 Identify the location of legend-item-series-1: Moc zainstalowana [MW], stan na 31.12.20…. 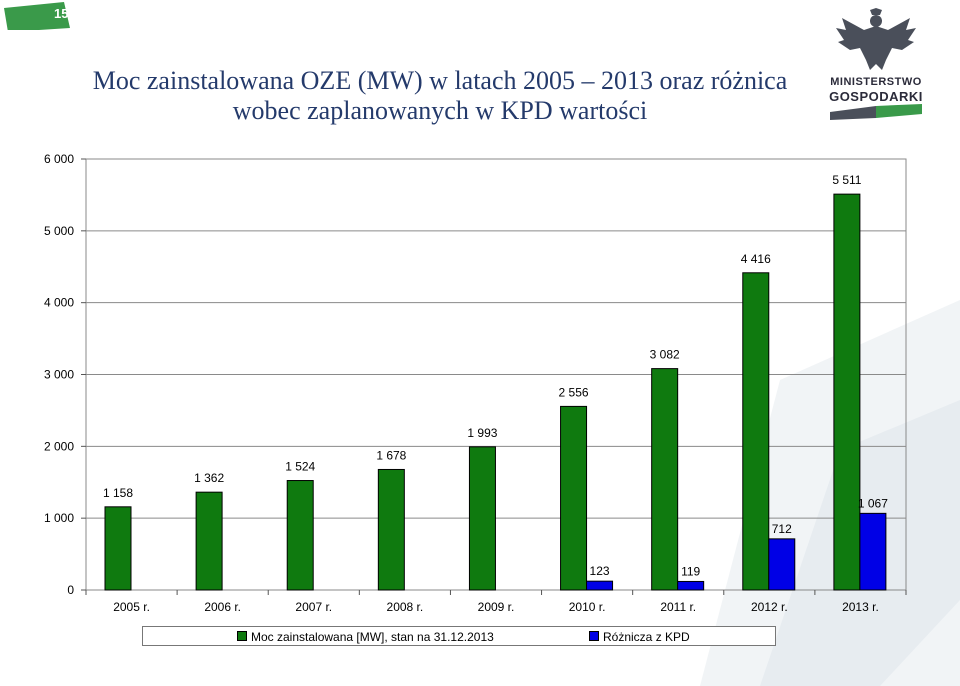
(365, 637).